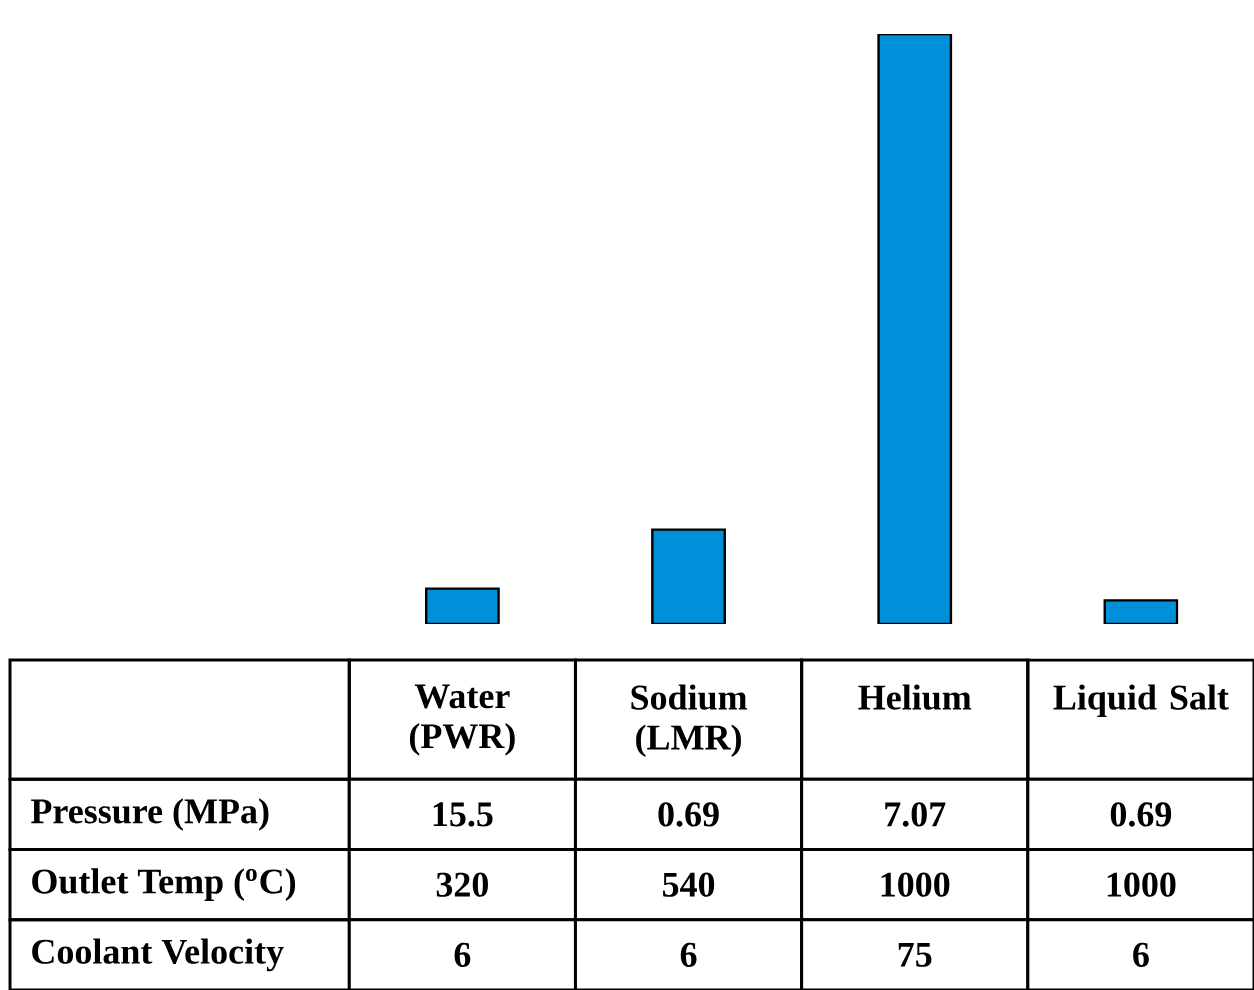 The image size is (1254, 990). What do you see at coordinates (688, 884) in the screenshot?
I see `data-label: 540` at bounding box center [688, 884].